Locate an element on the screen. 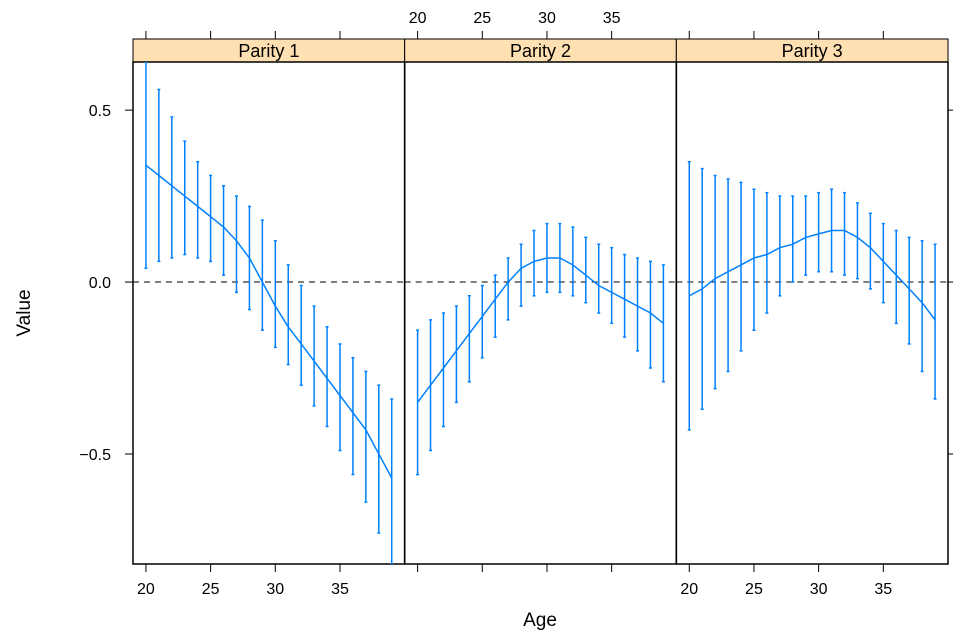 Image resolution: width=953 pixels, height=636 pixels. y-tick-label: 0.5 is located at coordinates (100, 111).